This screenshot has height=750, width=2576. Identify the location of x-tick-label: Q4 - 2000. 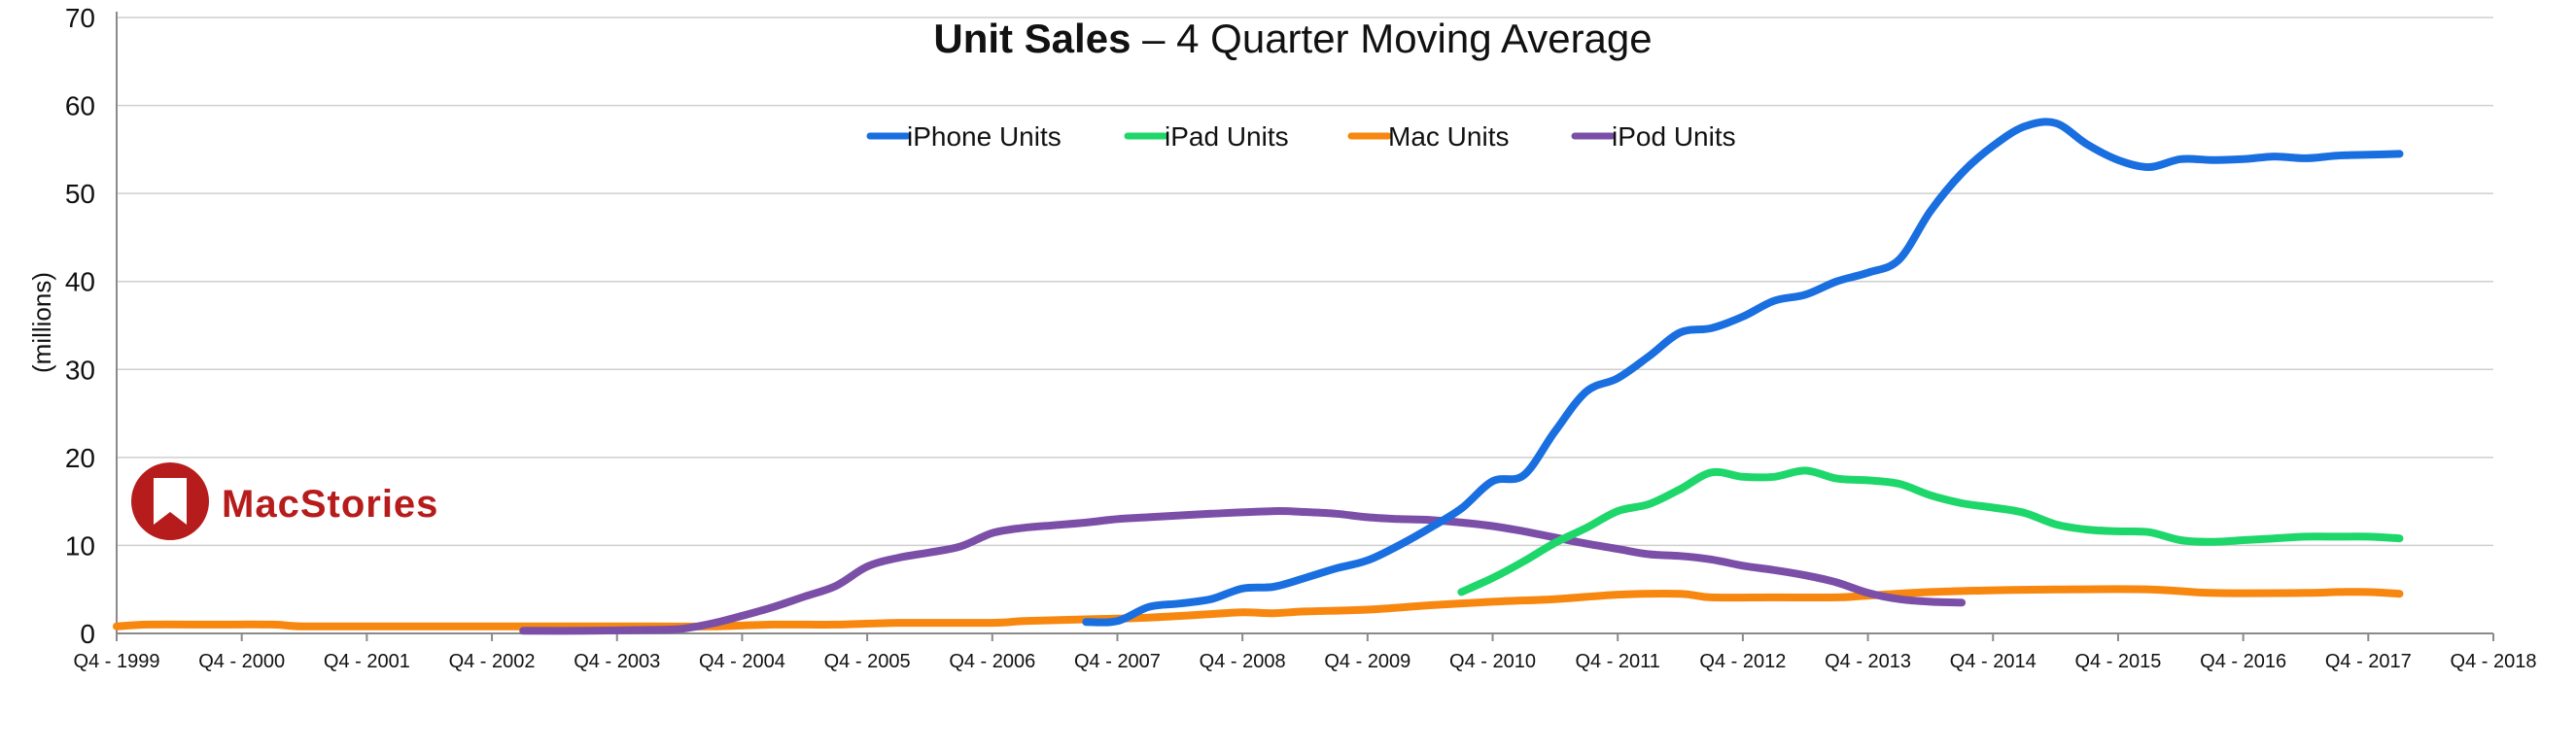
(241, 662).